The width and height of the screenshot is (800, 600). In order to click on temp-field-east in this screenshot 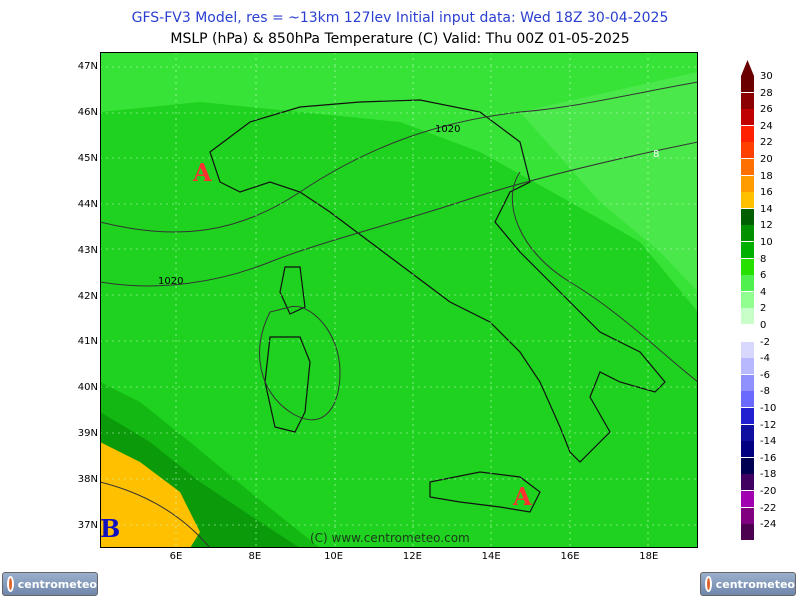, I will do `click(609, 182)`.